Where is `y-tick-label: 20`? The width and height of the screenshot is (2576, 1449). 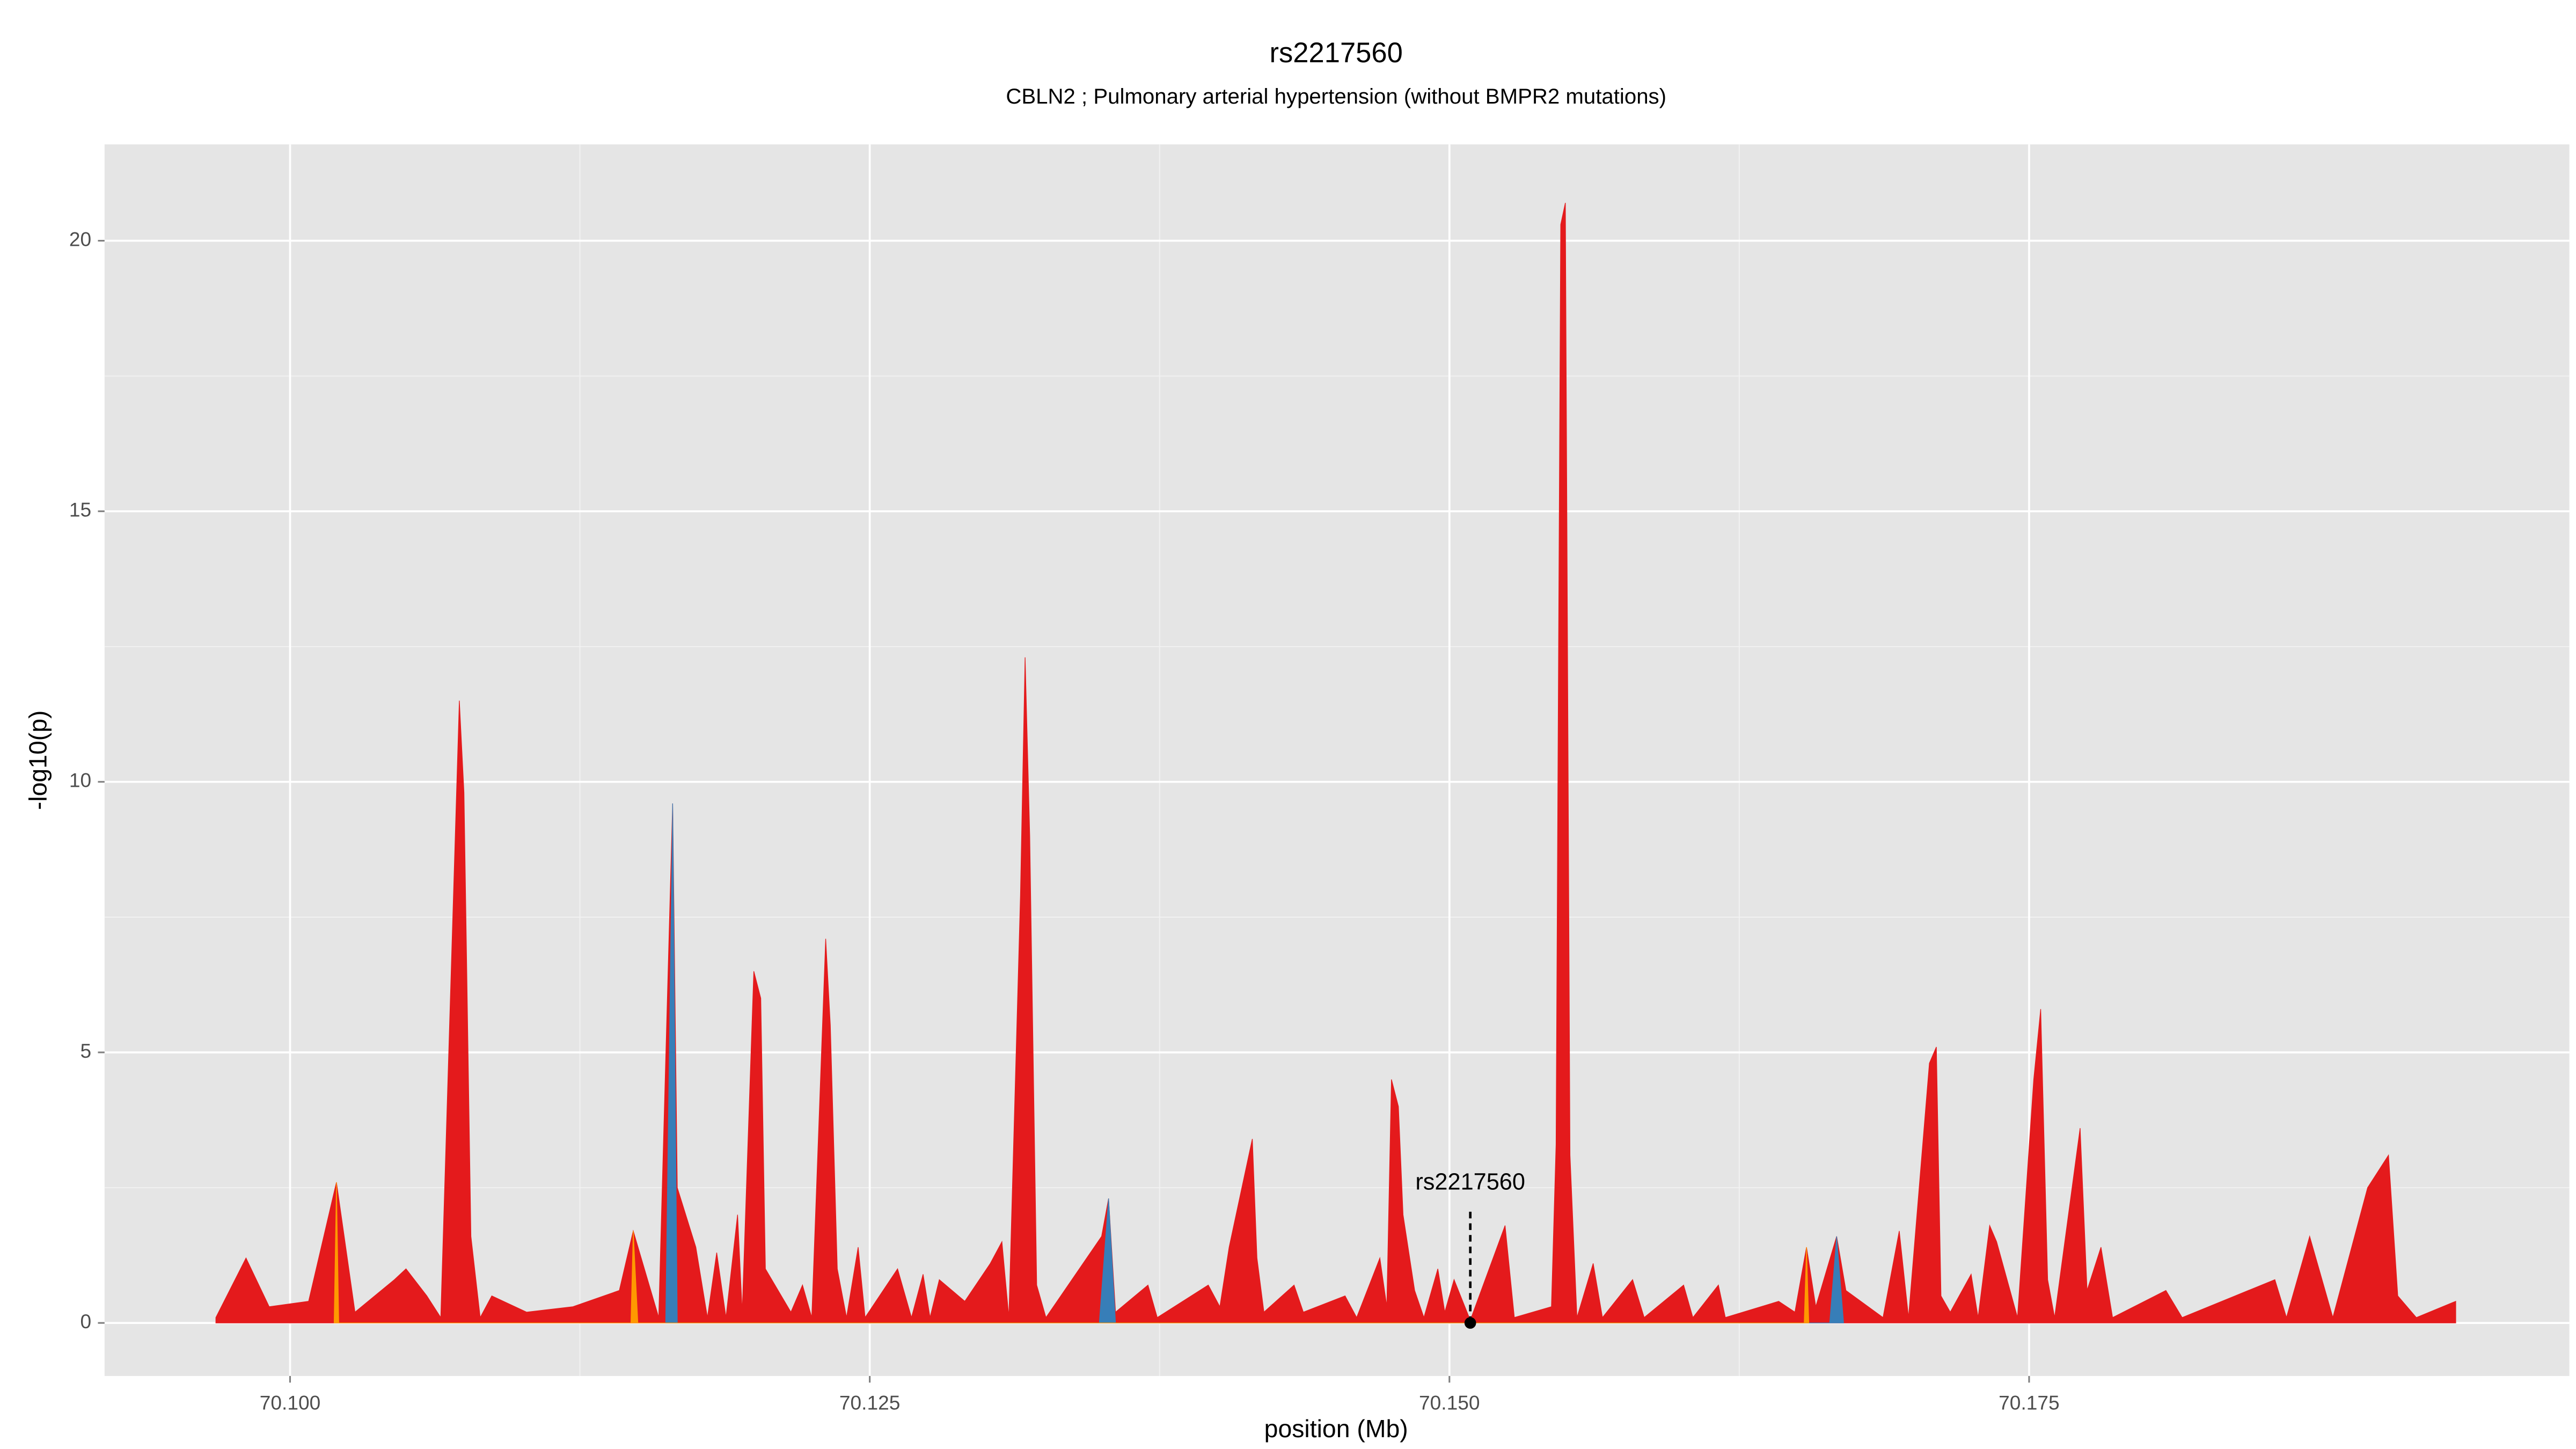 y-tick-label: 20 is located at coordinates (80, 239).